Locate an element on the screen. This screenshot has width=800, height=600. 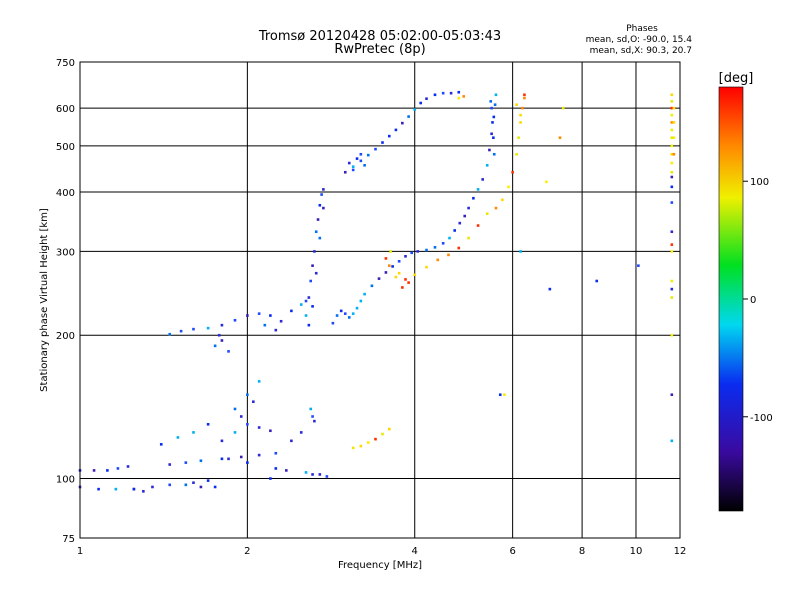
y-tick-label: 750 is located at coordinates (65, 63).